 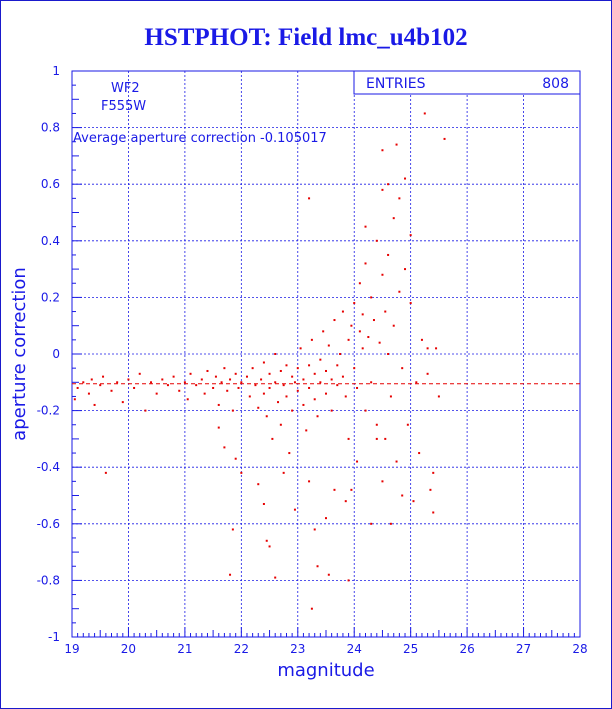 I want to click on entries-label: ENTRIES, so click(x=396, y=84).